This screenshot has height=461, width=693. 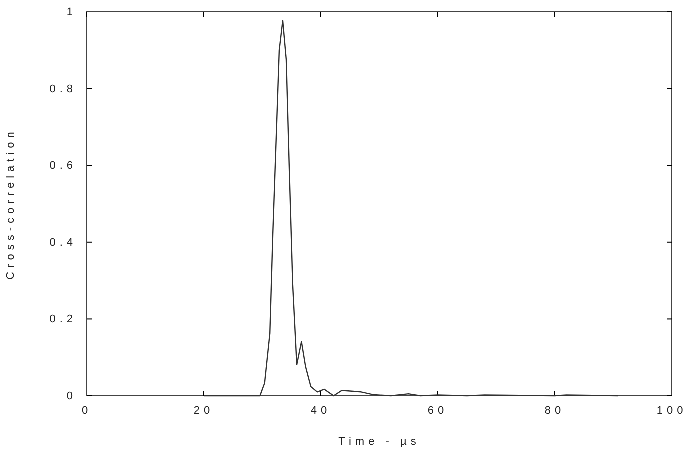 I want to click on y-tick-label: 1, so click(x=71, y=12).